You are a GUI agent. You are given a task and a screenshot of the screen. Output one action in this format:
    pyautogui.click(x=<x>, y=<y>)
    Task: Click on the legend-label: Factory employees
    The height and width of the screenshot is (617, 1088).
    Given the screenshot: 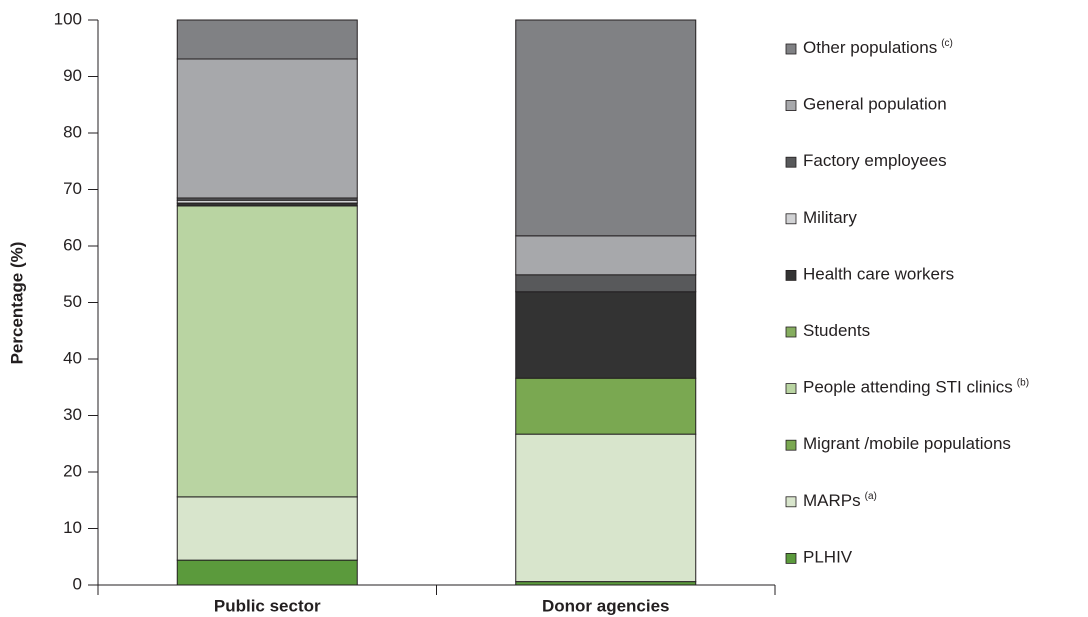 What is the action you would take?
    pyautogui.click(x=875, y=161)
    